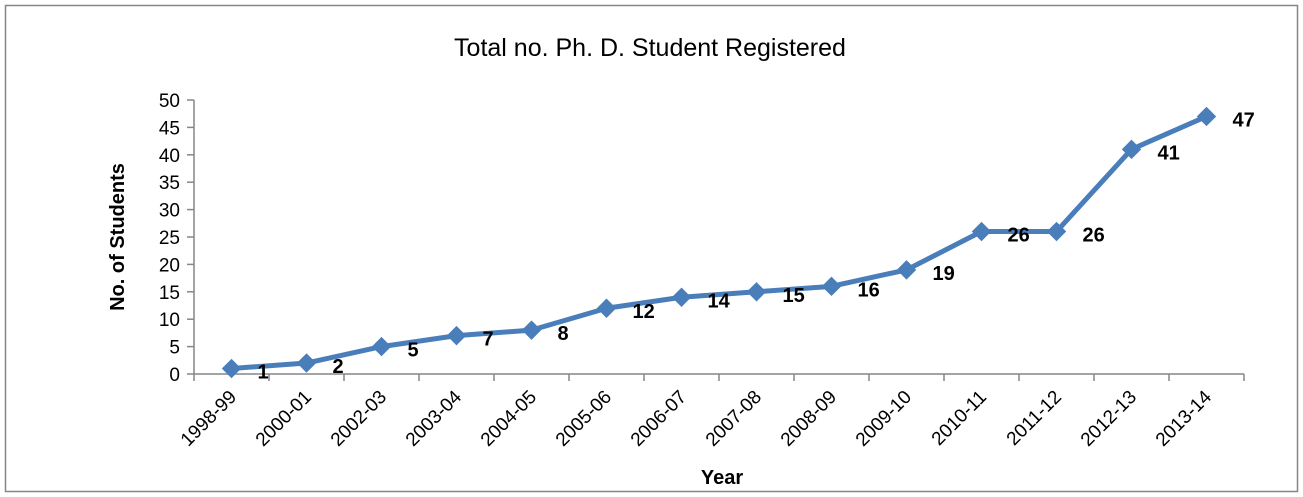 The width and height of the screenshot is (1303, 497). What do you see at coordinates (169, 293) in the screenshot?
I see `y-tick-label: 15` at bounding box center [169, 293].